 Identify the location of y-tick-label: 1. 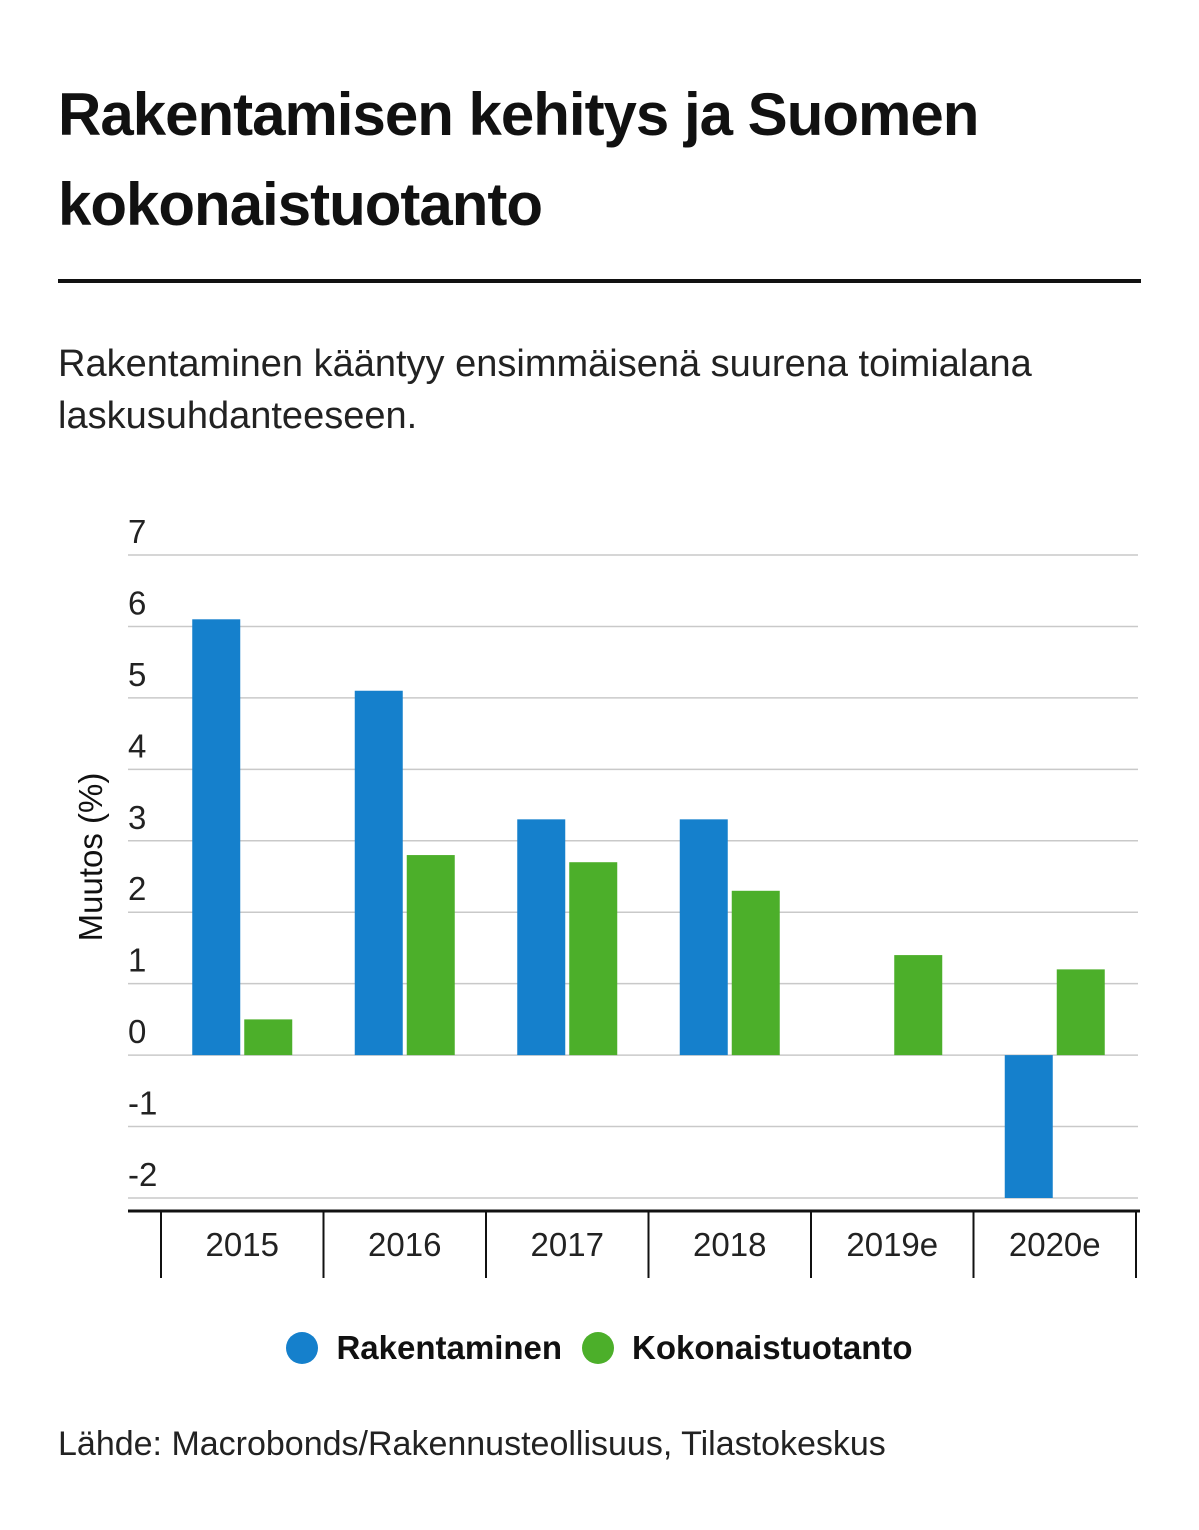
(137, 960).